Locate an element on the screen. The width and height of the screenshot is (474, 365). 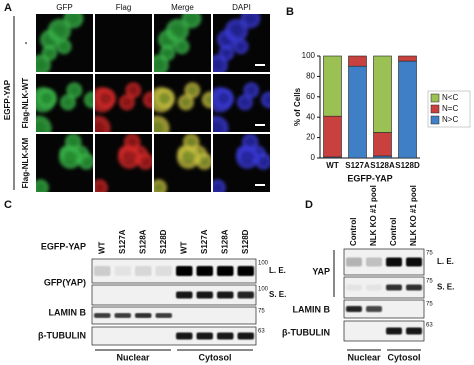
legend-box is located at coordinates (449, 109).